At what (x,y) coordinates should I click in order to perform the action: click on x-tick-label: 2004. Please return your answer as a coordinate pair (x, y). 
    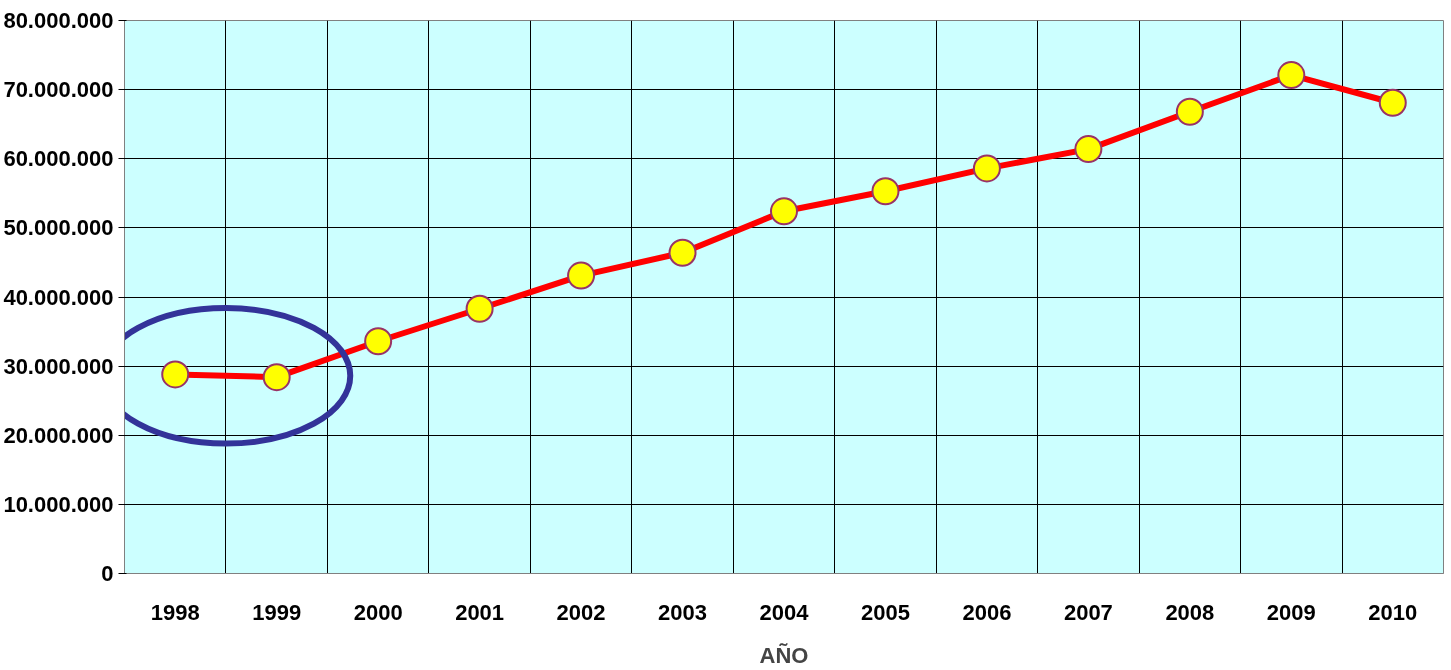
    Looking at the image, I should click on (784, 612).